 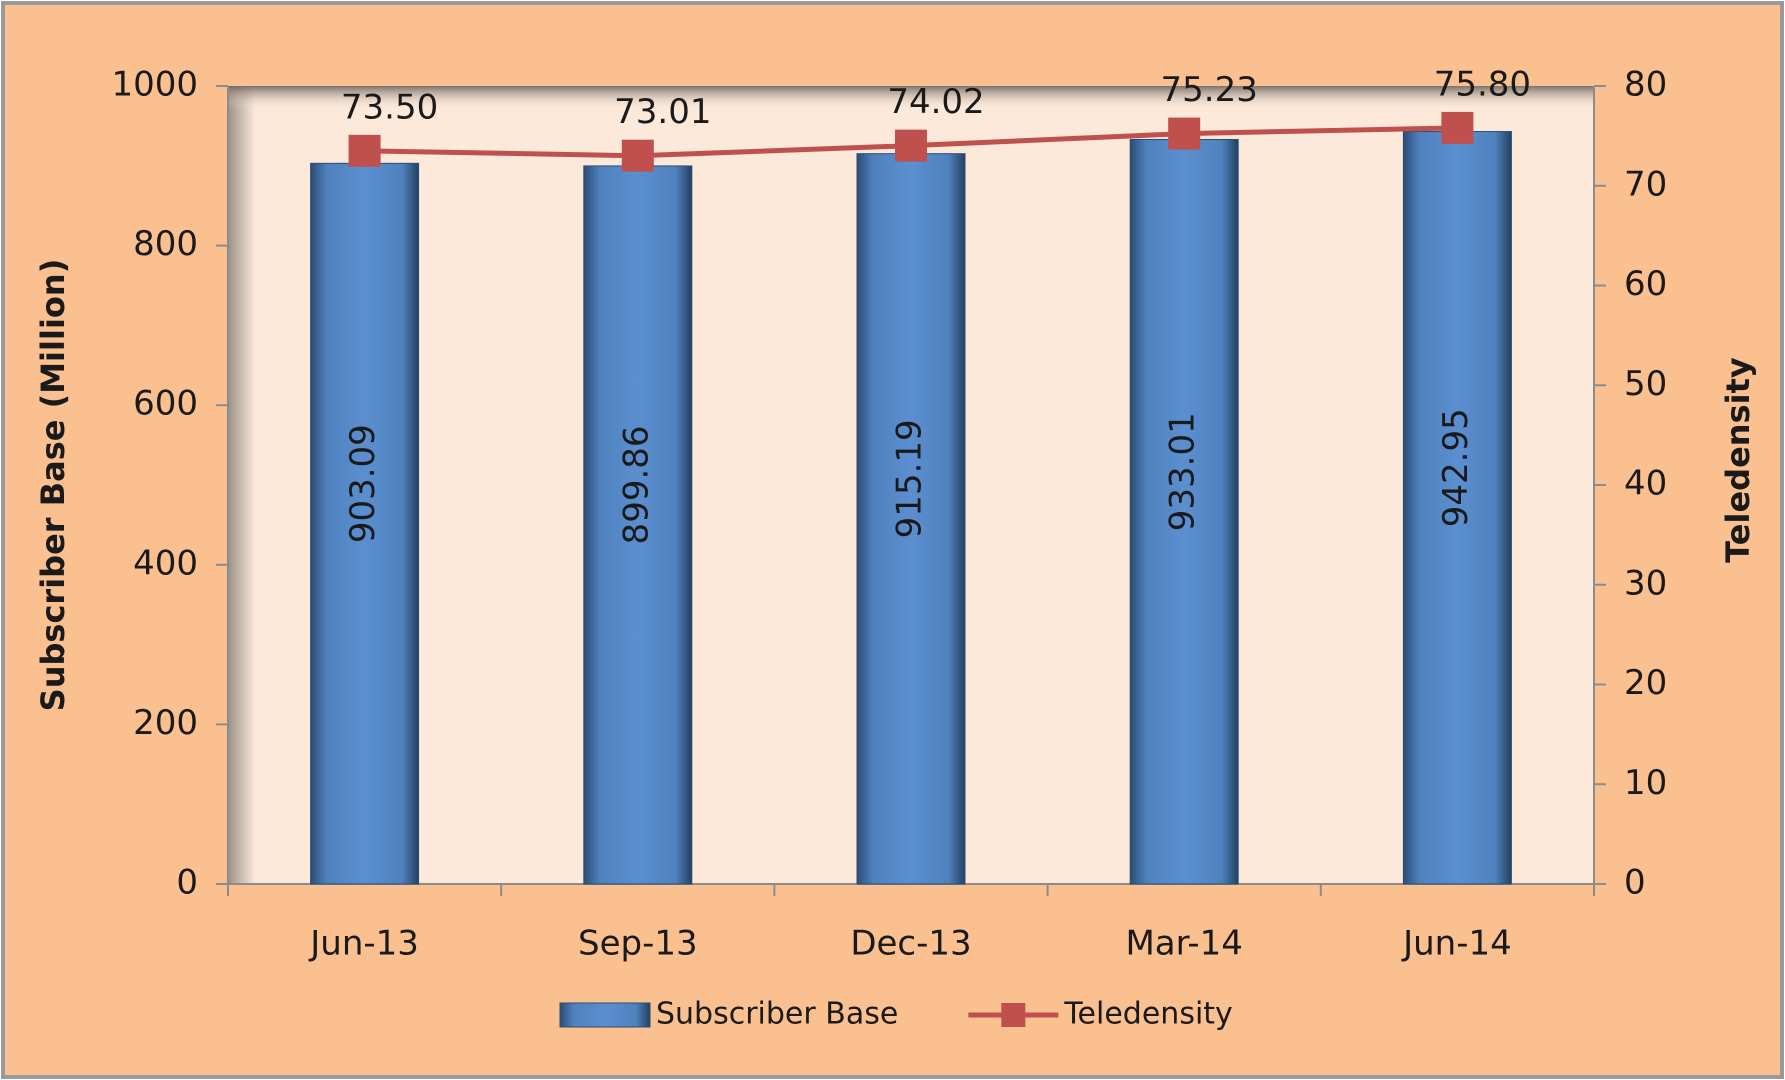 I want to click on x-tick-label: Sep-13, so click(x=638, y=944).